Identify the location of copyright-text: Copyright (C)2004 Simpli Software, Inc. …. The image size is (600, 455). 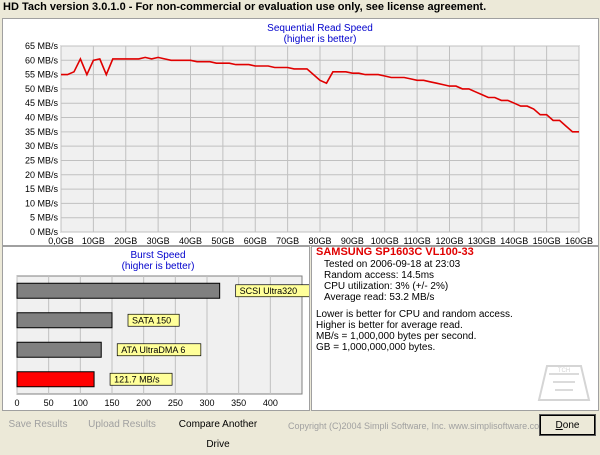
(417, 426).